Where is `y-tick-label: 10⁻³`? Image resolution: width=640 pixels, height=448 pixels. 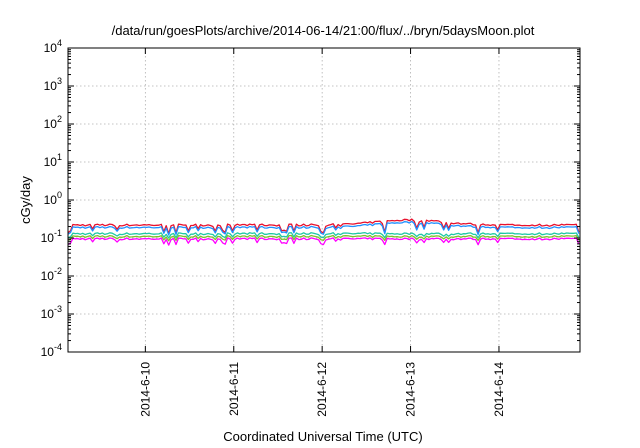 y-tick-label: 10⁻³ is located at coordinates (51, 312).